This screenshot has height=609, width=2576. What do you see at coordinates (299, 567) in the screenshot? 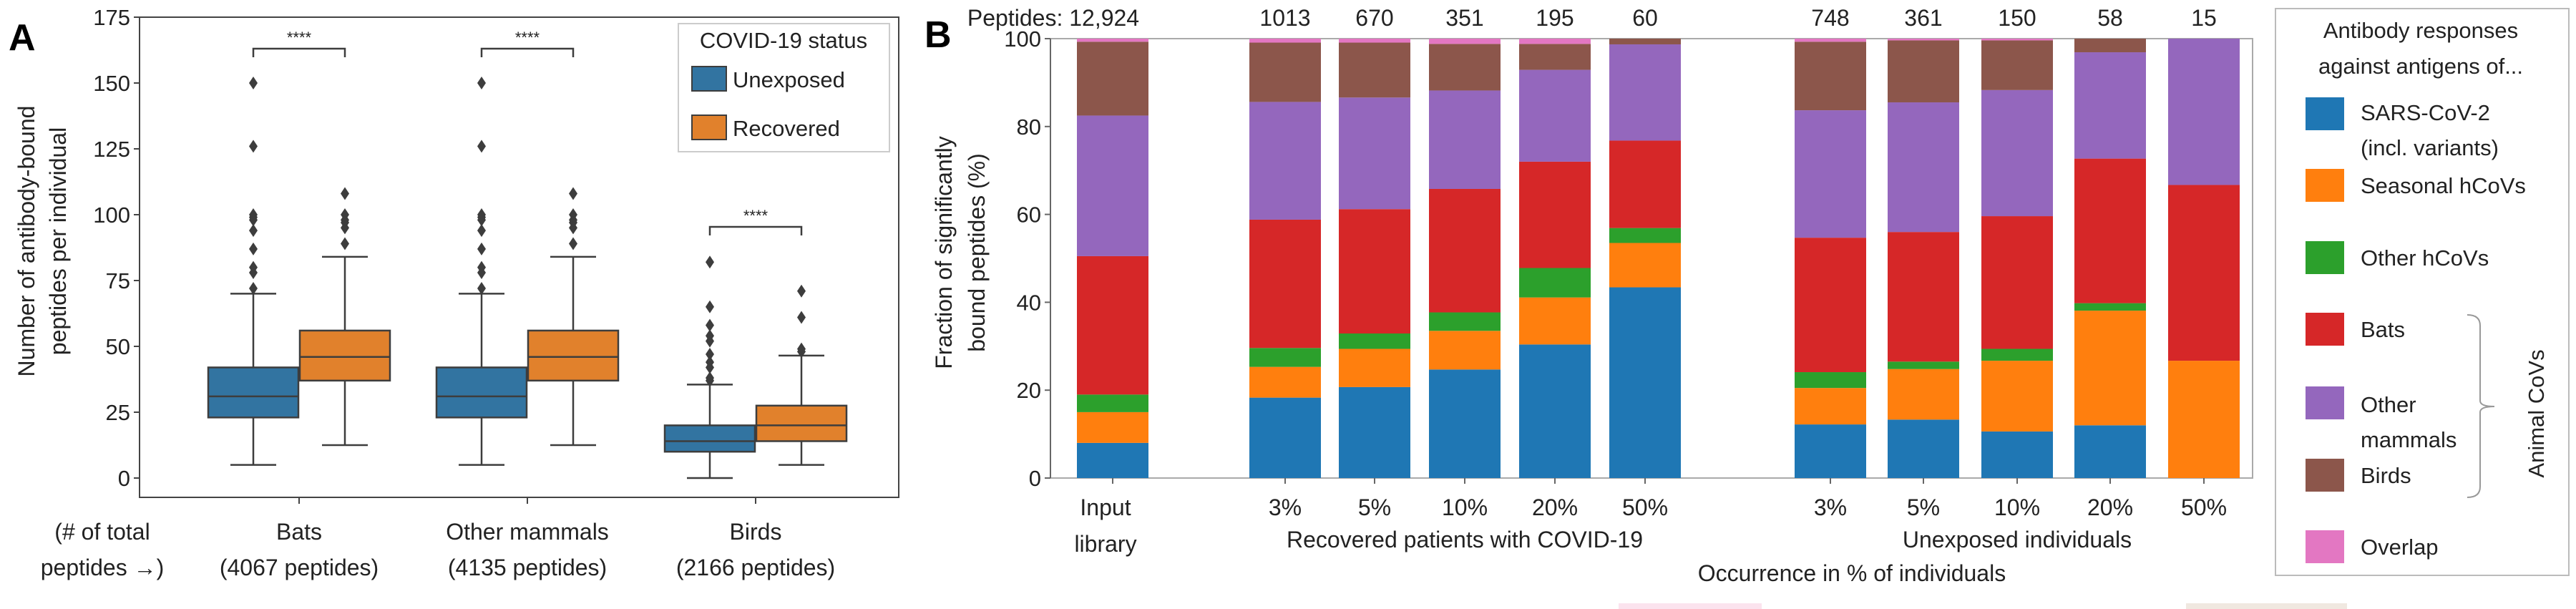
I see `x-tick-sublabel: (4067 peptides)` at bounding box center [299, 567].